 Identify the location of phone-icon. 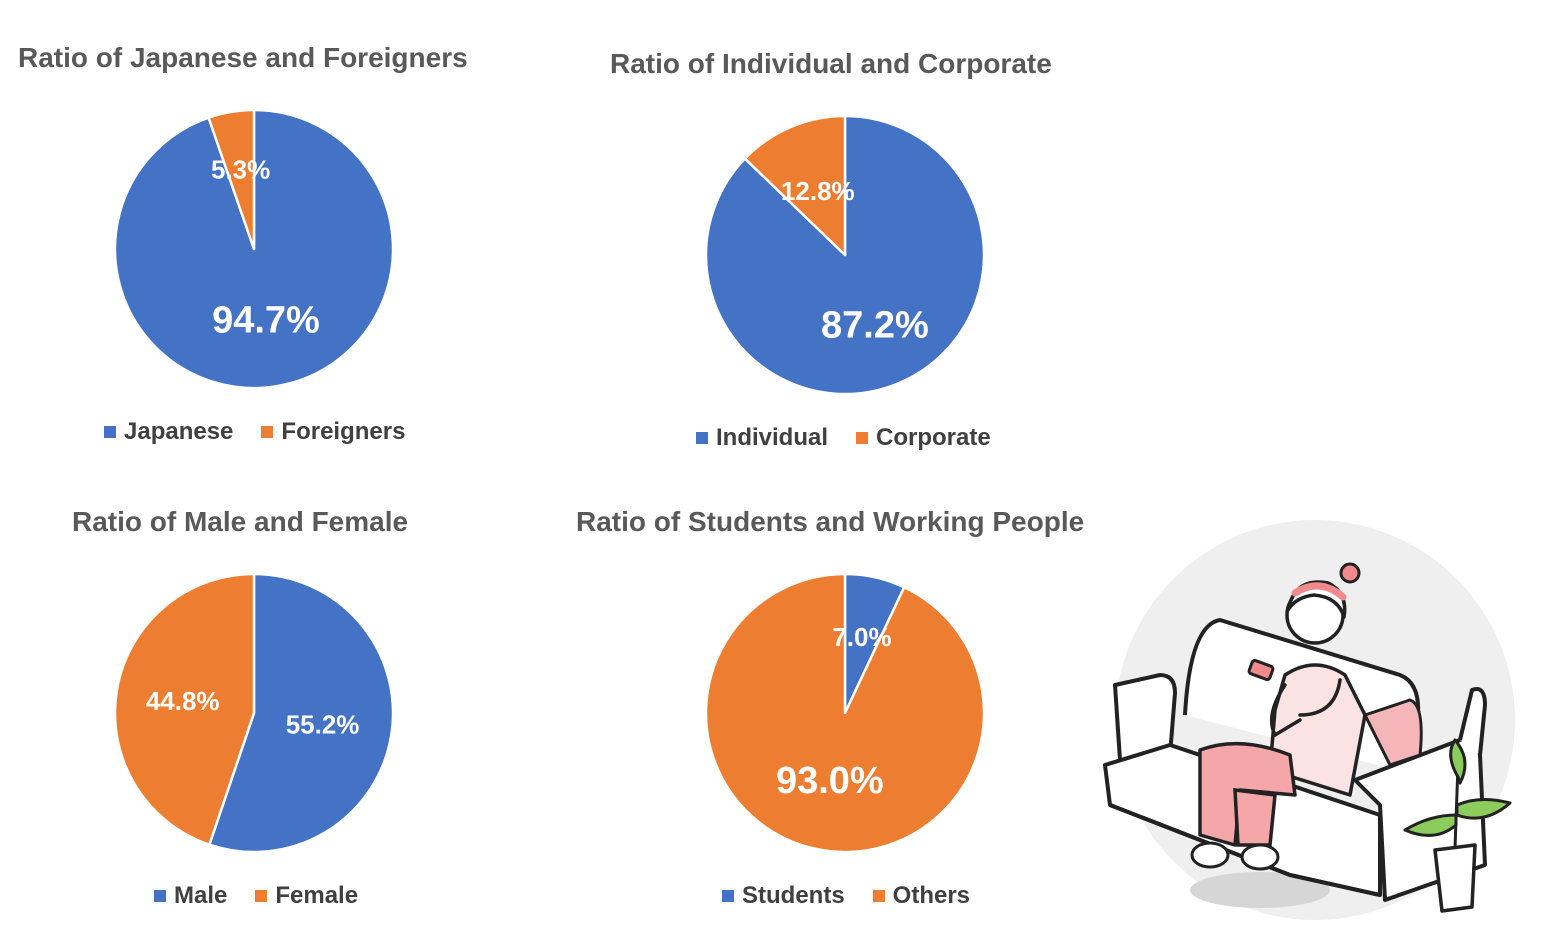
(1261, 670).